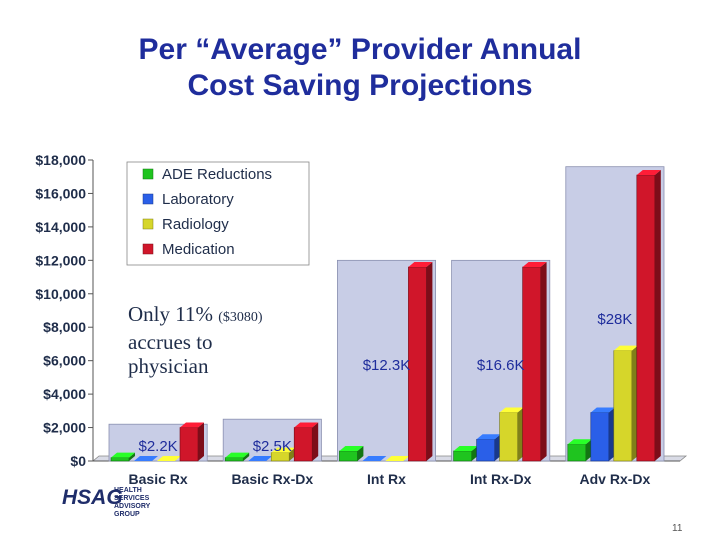 This screenshot has width=720, height=540. What do you see at coordinates (78, 461) in the screenshot?
I see `y-tick-label: $0` at bounding box center [78, 461].